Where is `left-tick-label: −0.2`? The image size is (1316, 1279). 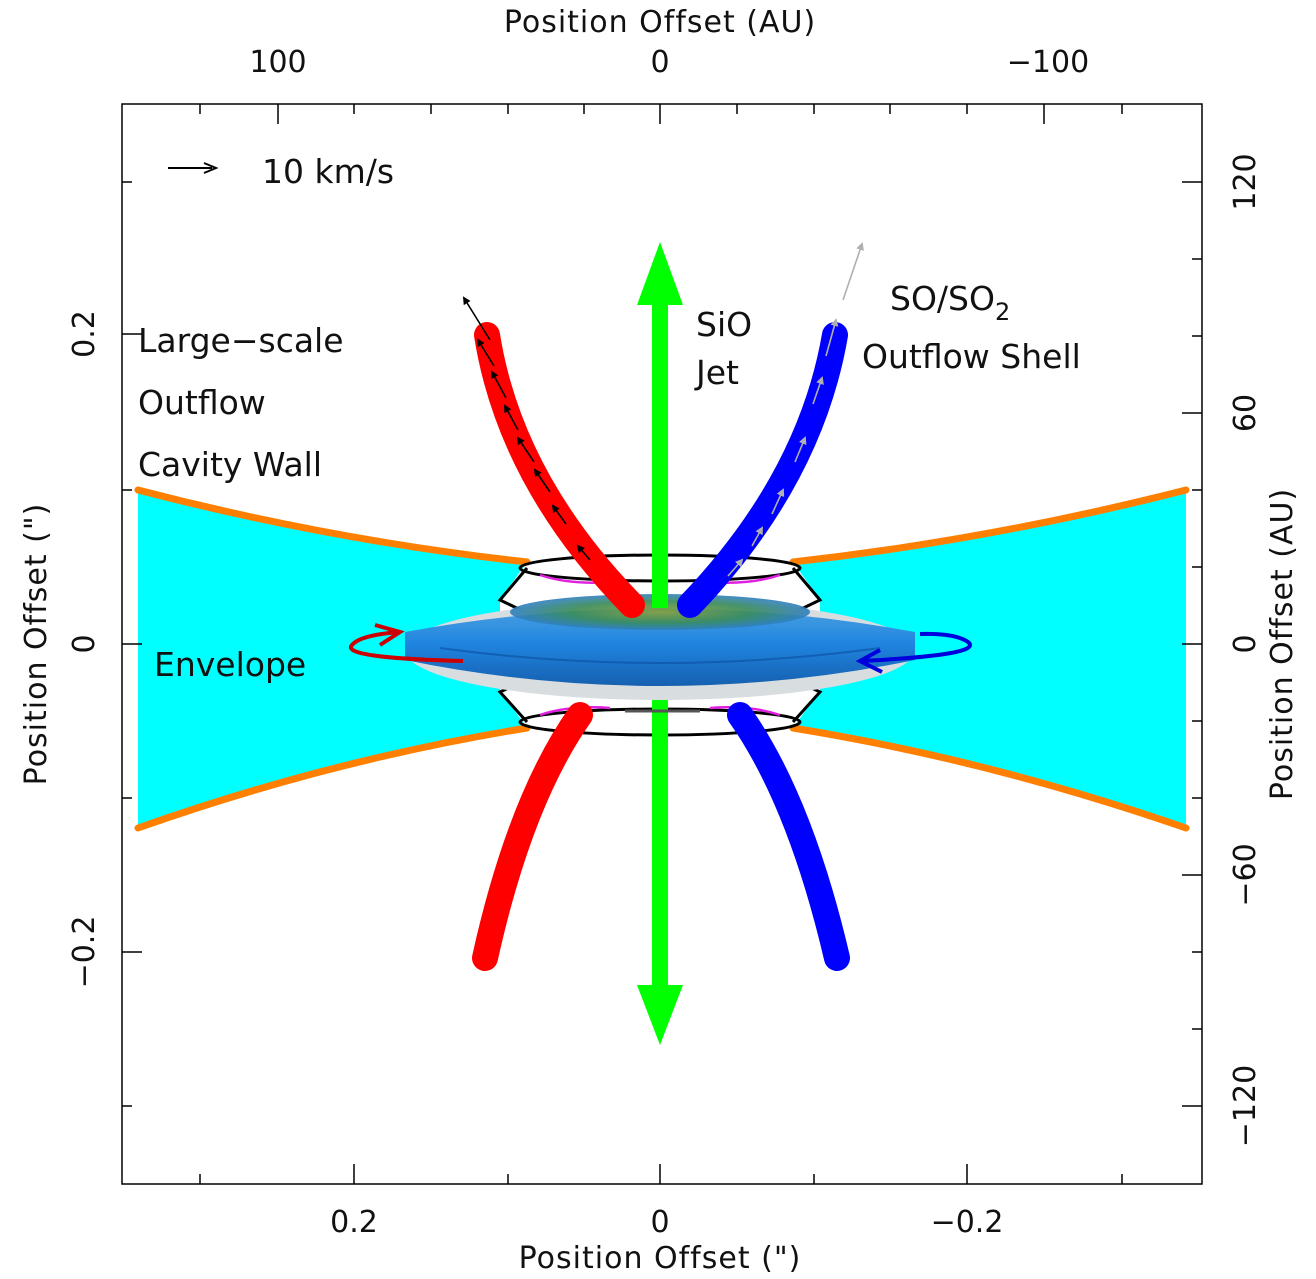 left-tick-label: −0.2 is located at coordinates (84, 952).